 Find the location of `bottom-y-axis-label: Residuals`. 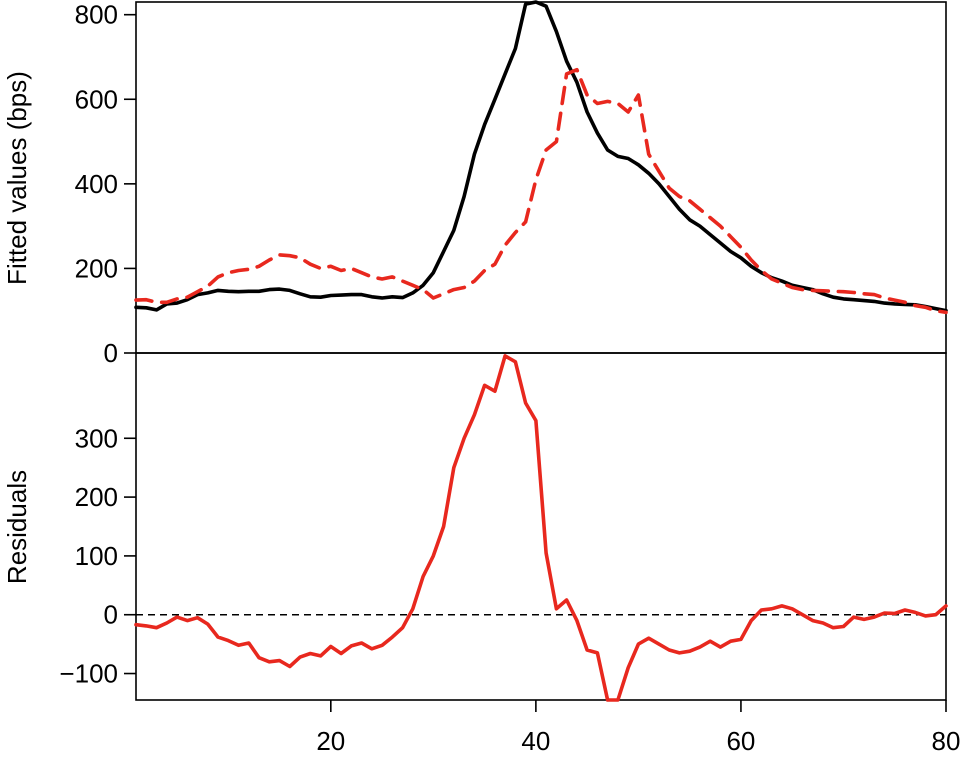

bottom-y-axis-label: Residuals is located at coordinates (17, 527).